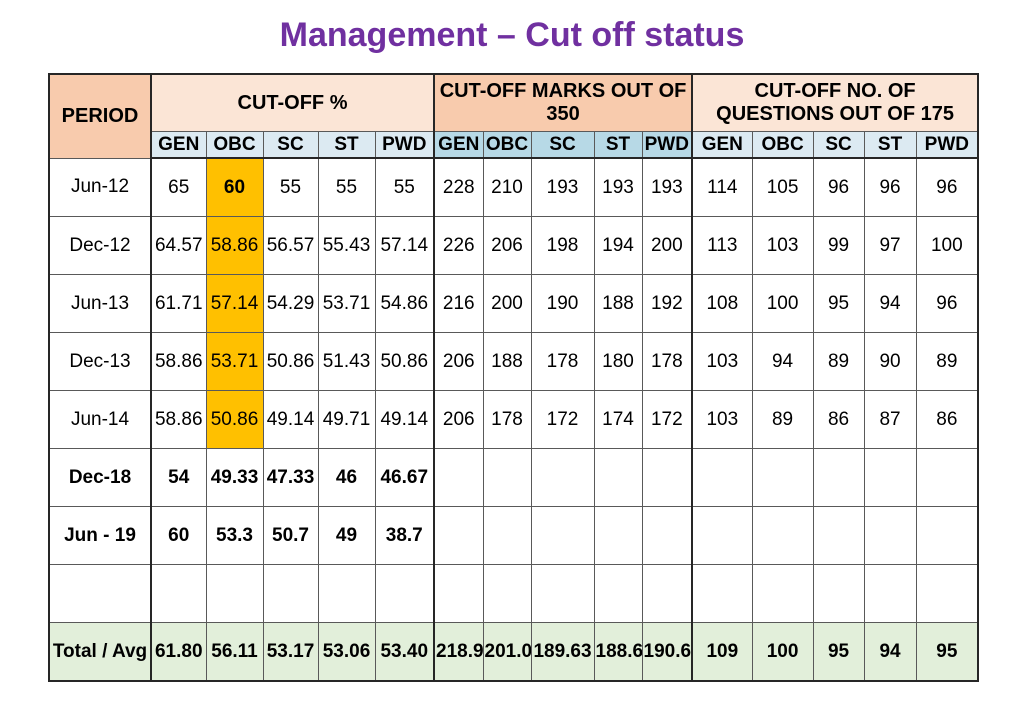 The width and height of the screenshot is (1024, 708). What do you see at coordinates (890, 419) in the screenshot?
I see `data-cell: 87` at bounding box center [890, 419].